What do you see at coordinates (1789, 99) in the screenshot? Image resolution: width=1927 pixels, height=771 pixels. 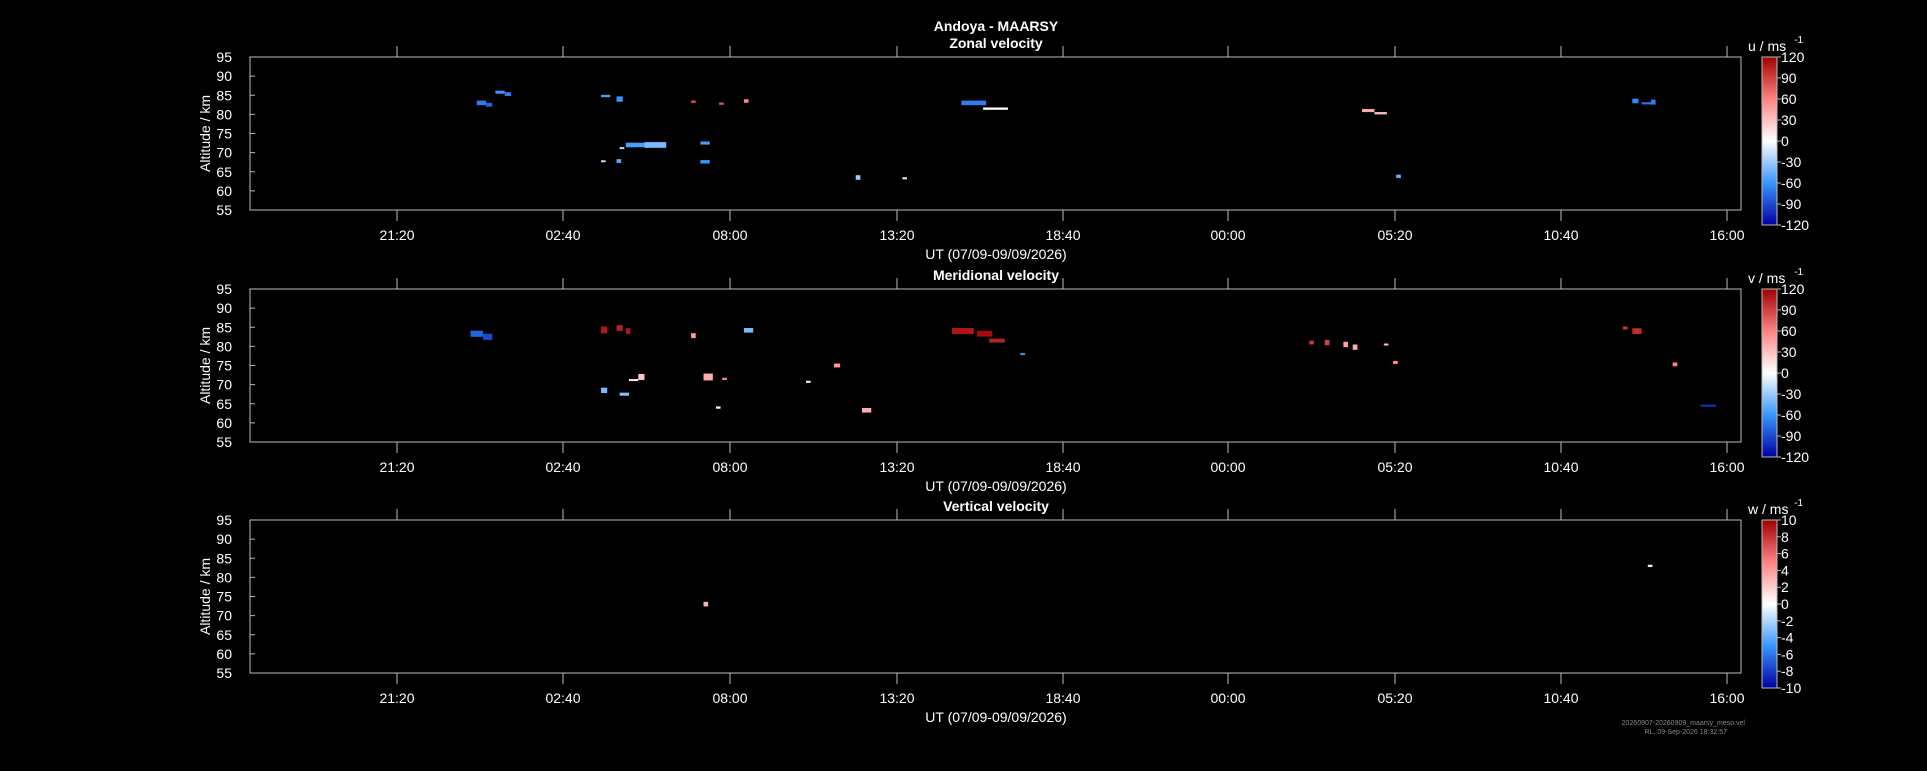 I see `colorbar-tick-label: 60` at bounding box center [1789, 99].